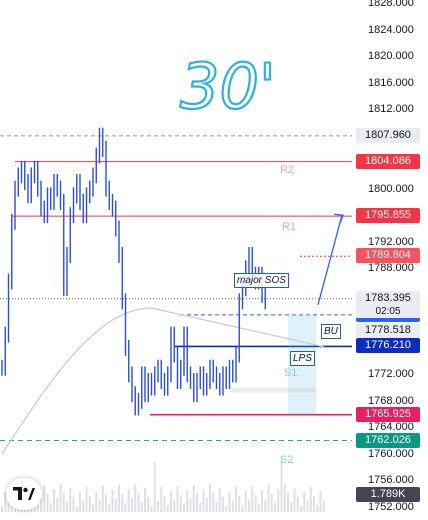 The image size is (428, 520). I want to click on price-tag-tag-low: 1765.925, so click(388, 414).